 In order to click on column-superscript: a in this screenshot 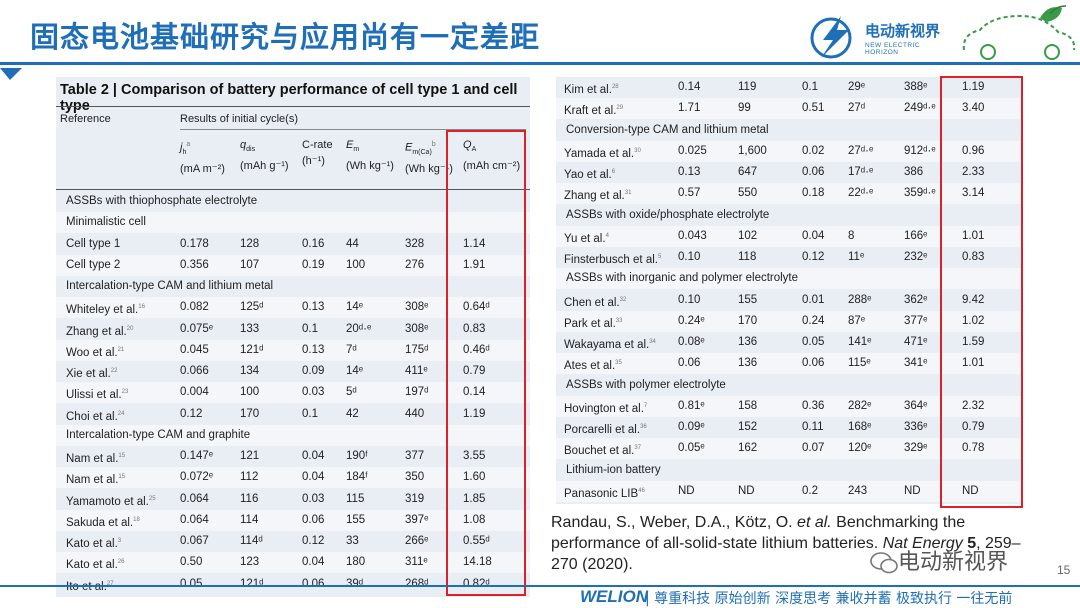, I will do `click(188, 144)`.